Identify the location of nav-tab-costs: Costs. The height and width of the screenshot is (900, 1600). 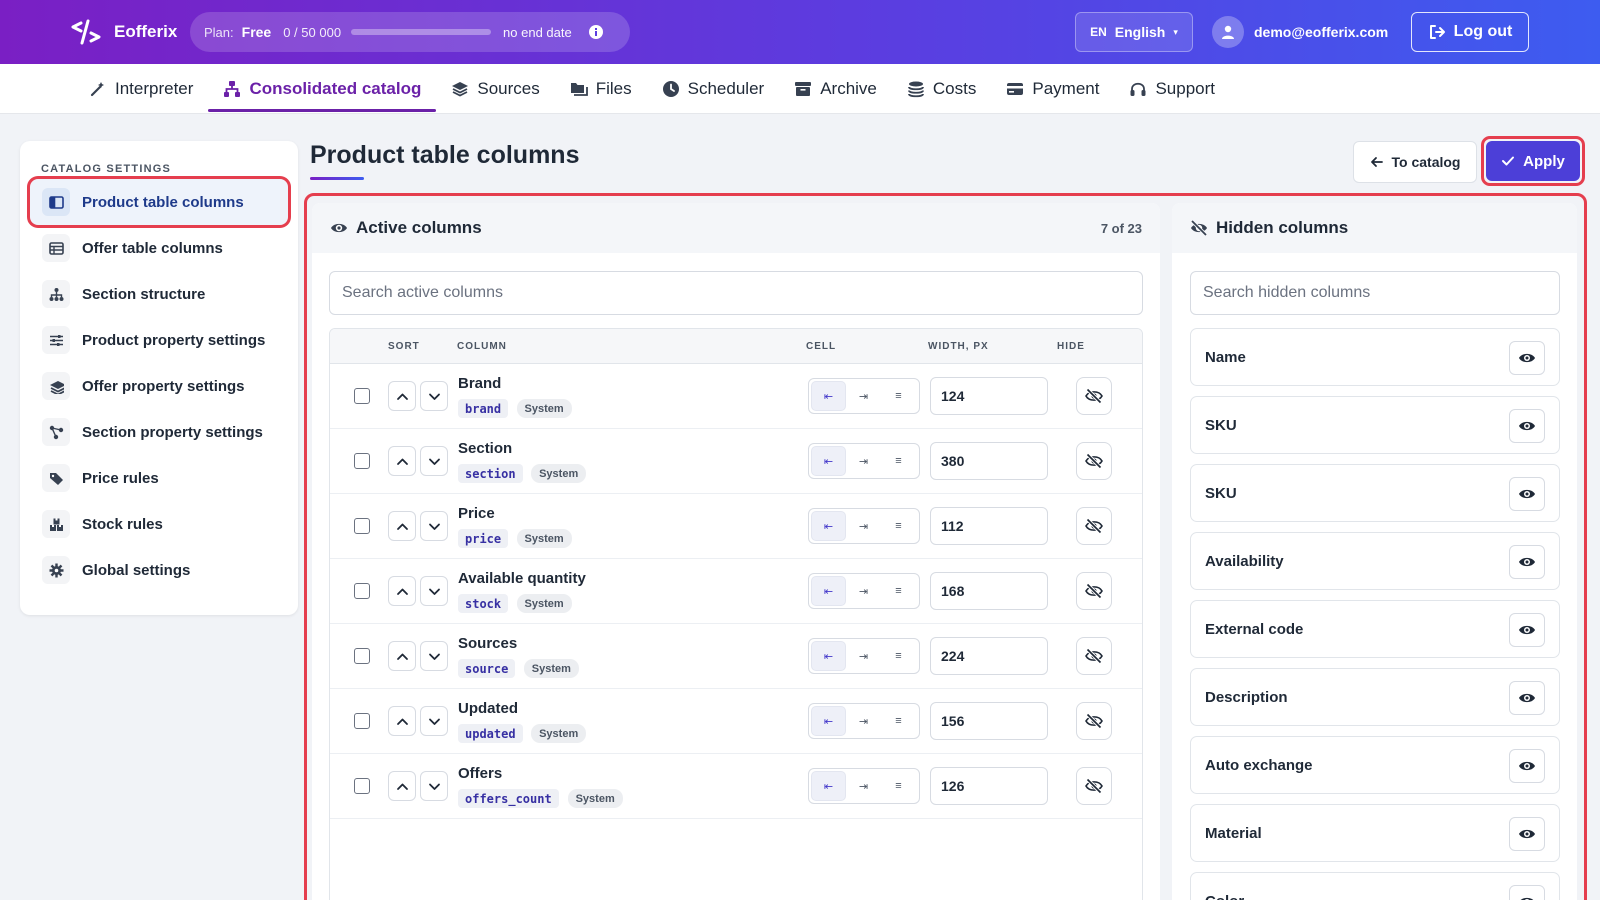
(941, 89).